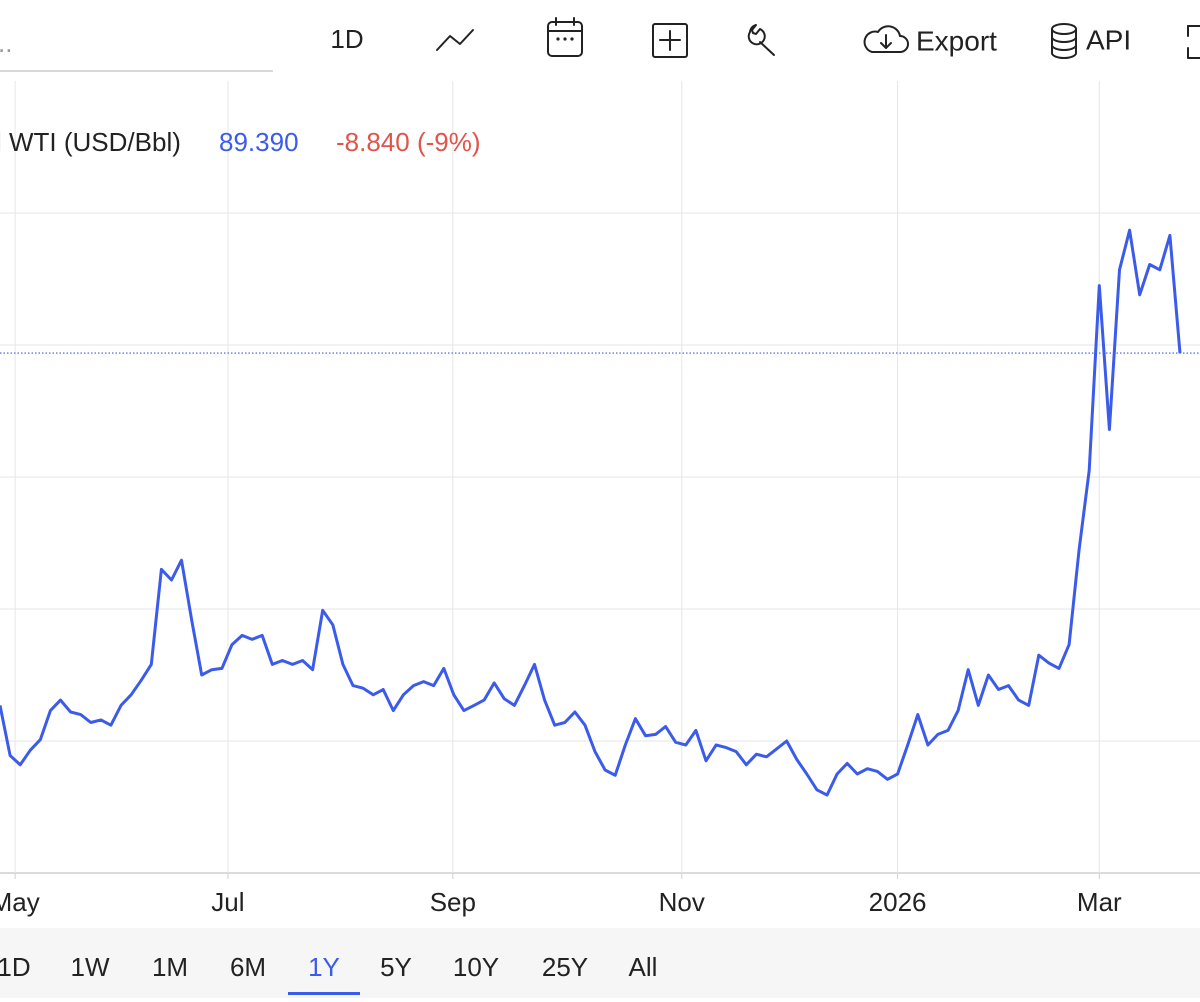 Image resolution: width=1200 pixels, height=1002 pixels. I want to click on x-tick-label: May, so click(20, 902).